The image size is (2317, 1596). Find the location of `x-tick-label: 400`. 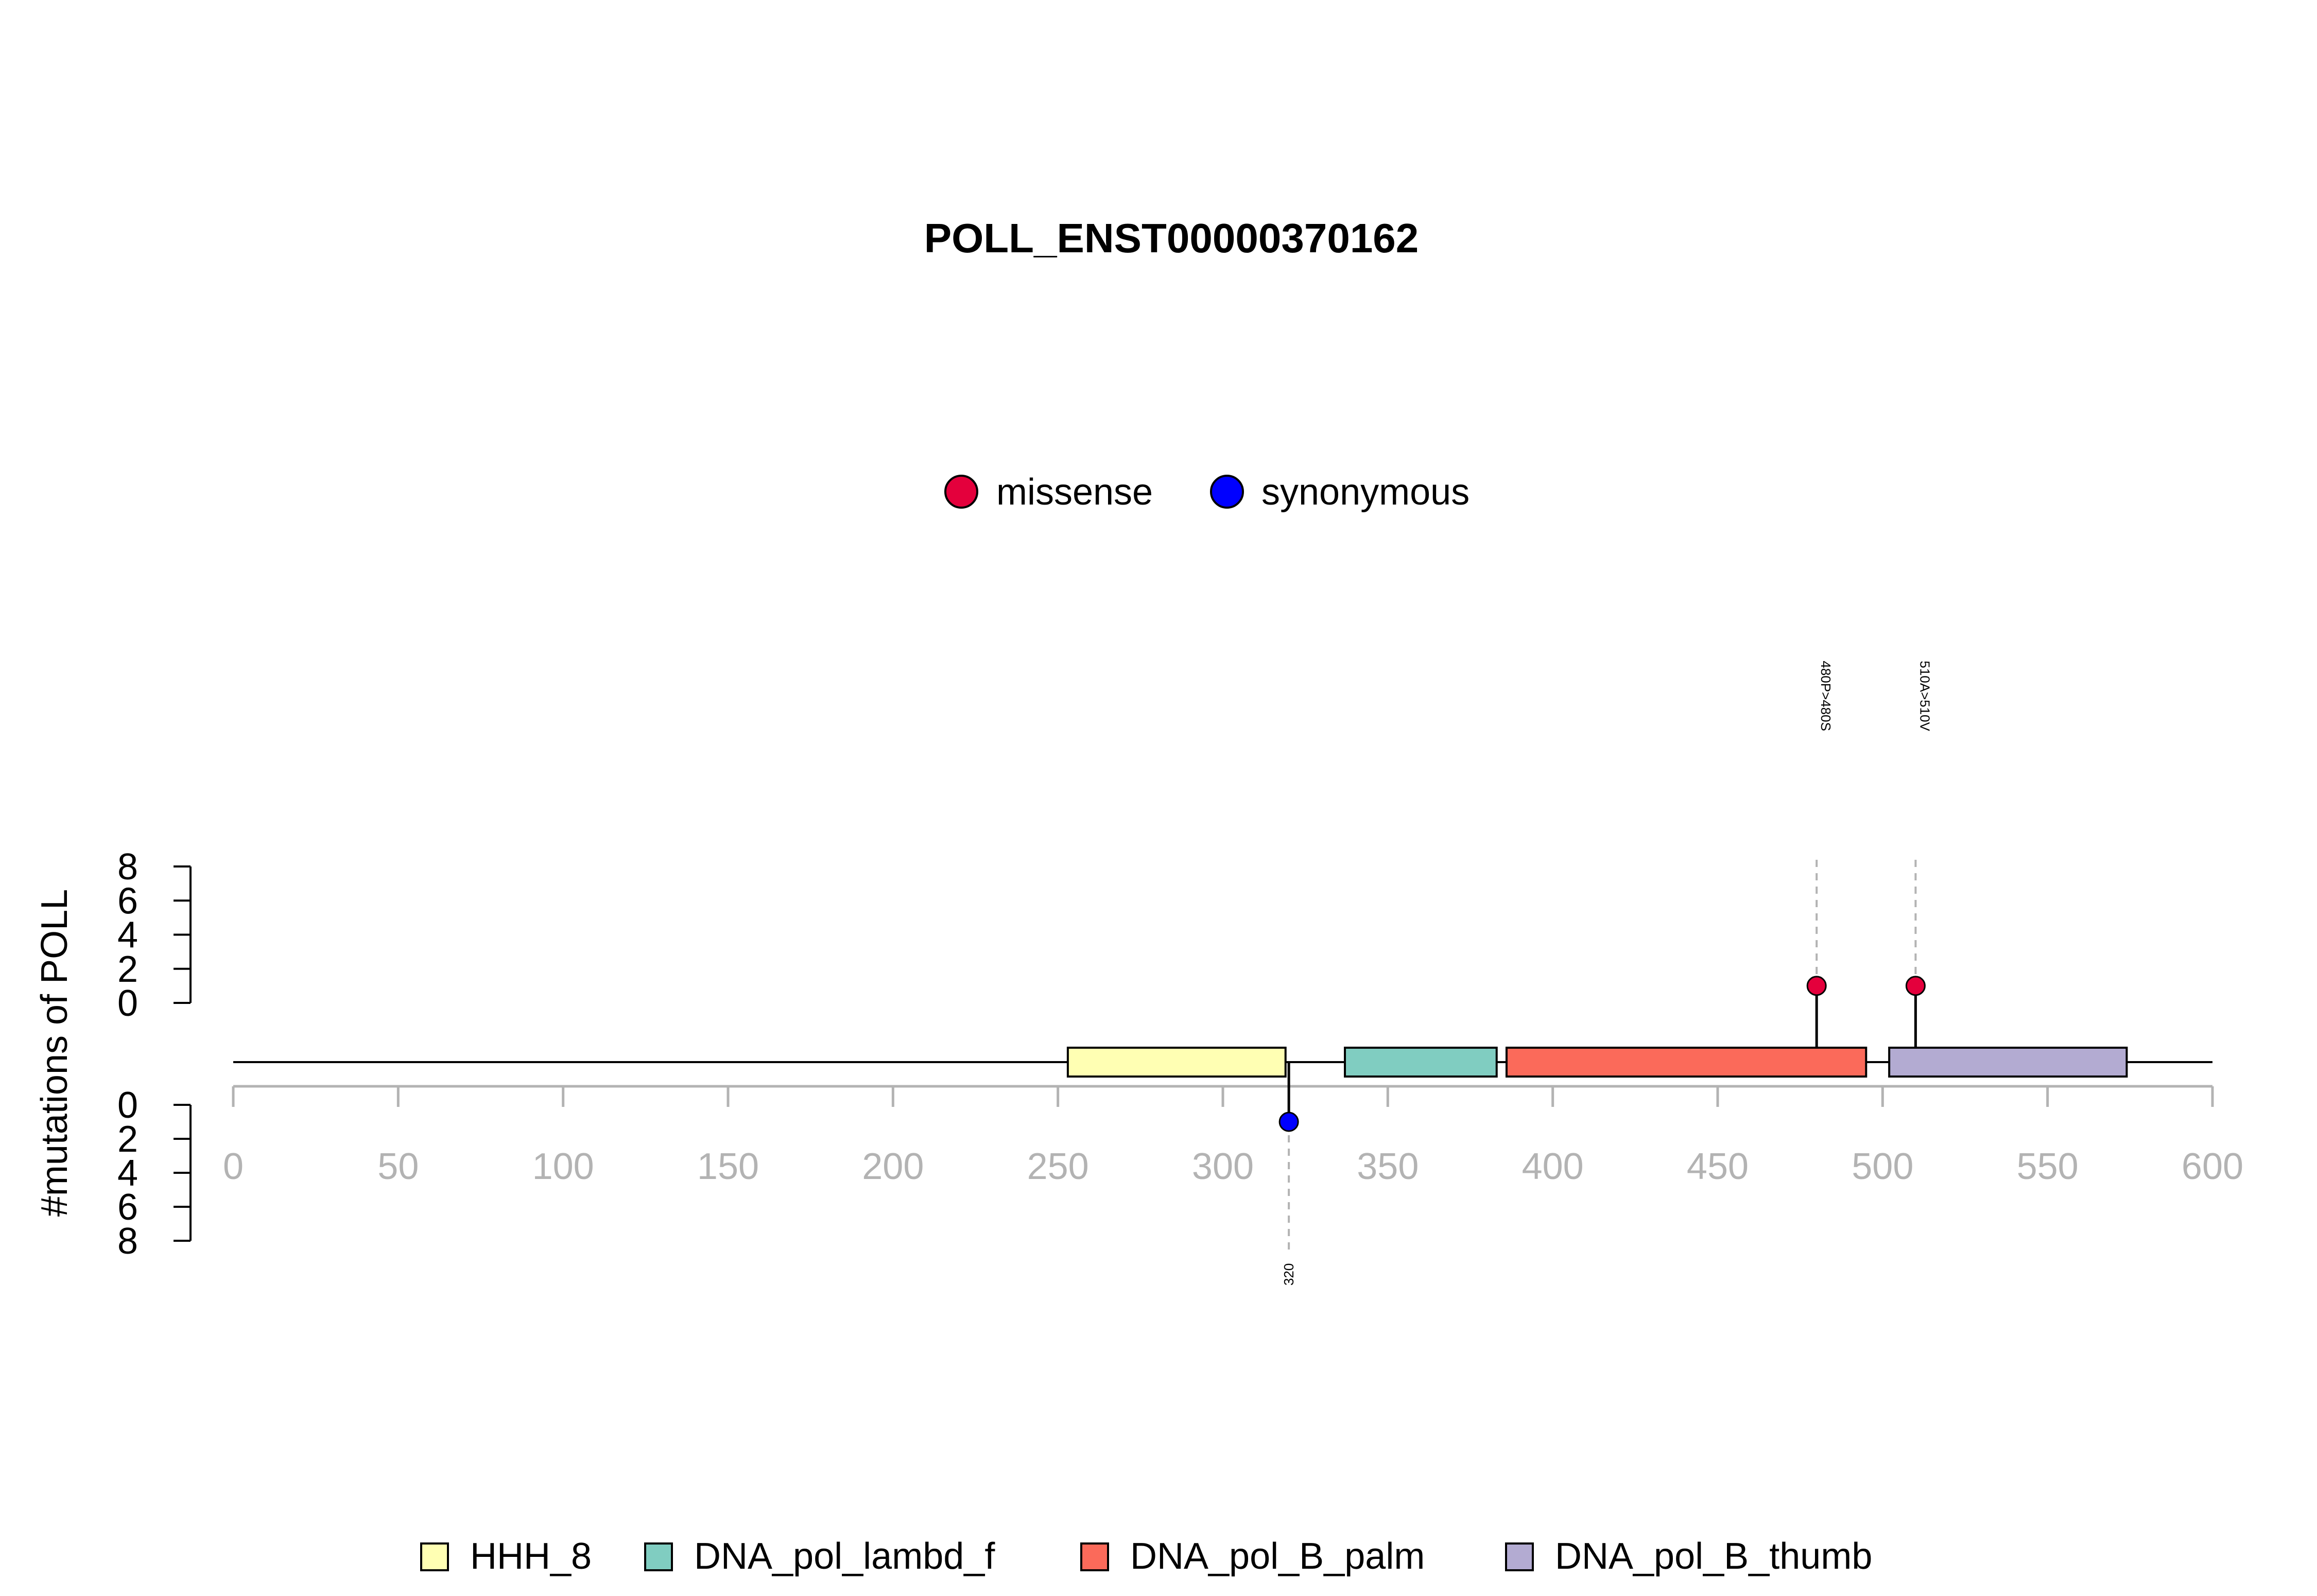

x-tick-label: 400 is located at coordinates (1553, 1166).